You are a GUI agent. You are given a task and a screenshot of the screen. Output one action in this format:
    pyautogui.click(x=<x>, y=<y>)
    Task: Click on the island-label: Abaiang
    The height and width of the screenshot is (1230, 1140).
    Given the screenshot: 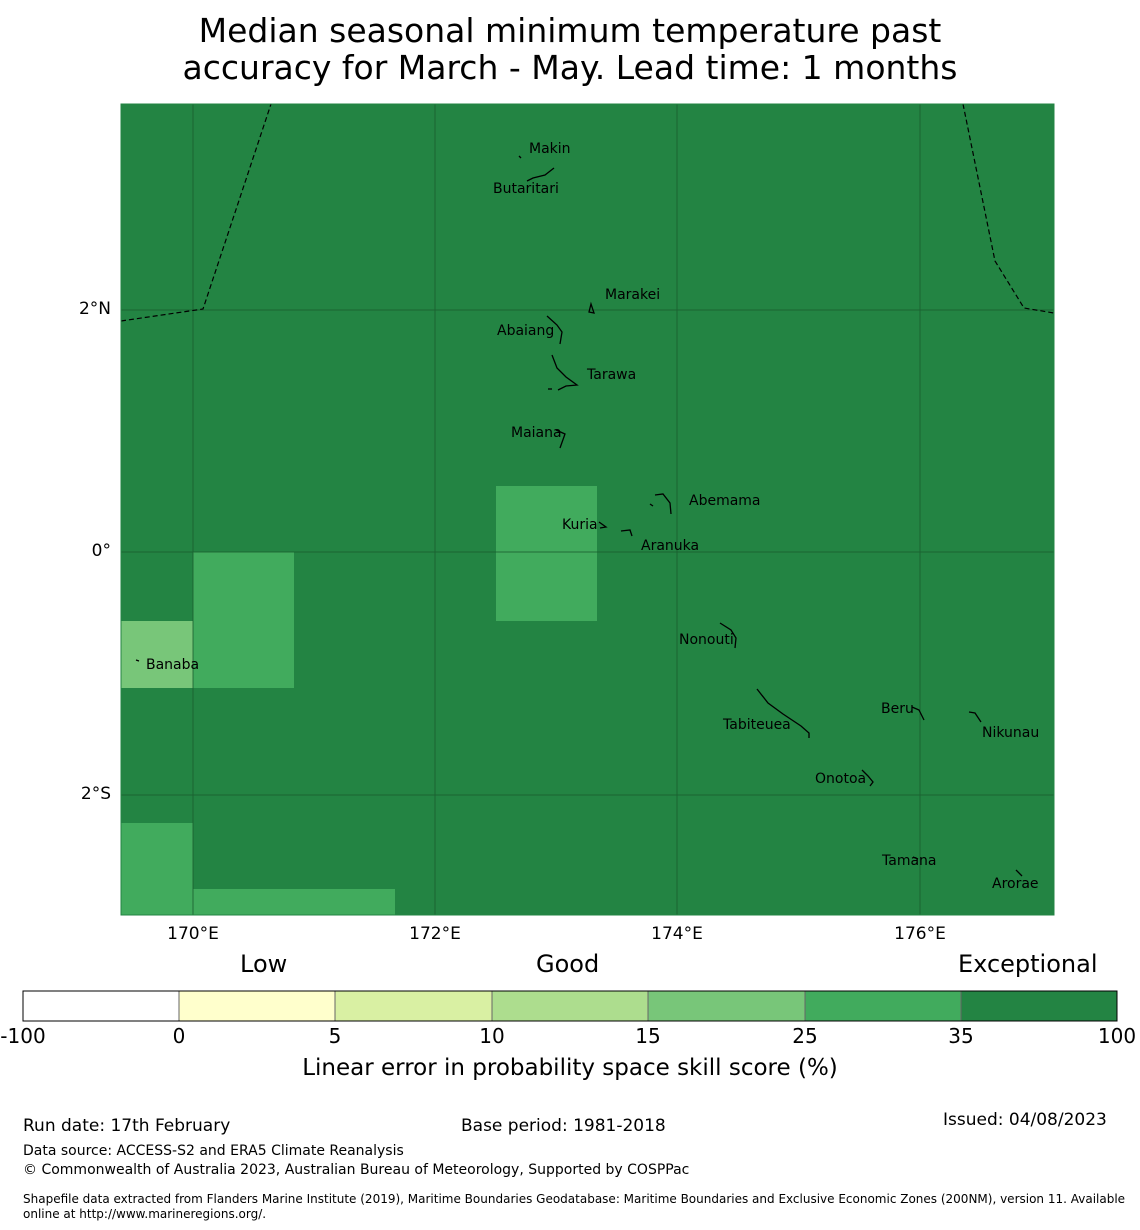 What is the action you would take?
    pyautogui.click(x=526, y=331)
    